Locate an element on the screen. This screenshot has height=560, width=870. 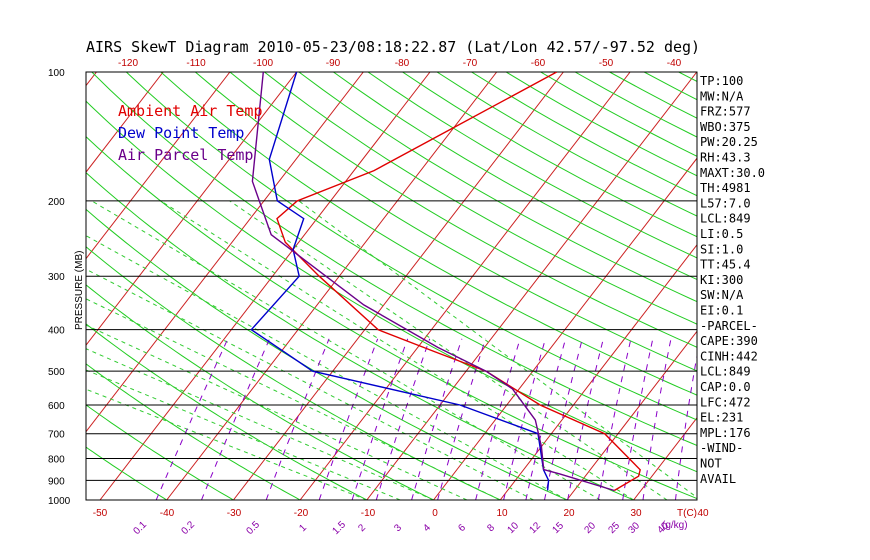
bottom-axis-unit: T(C) is located at coordinates (687, 513).